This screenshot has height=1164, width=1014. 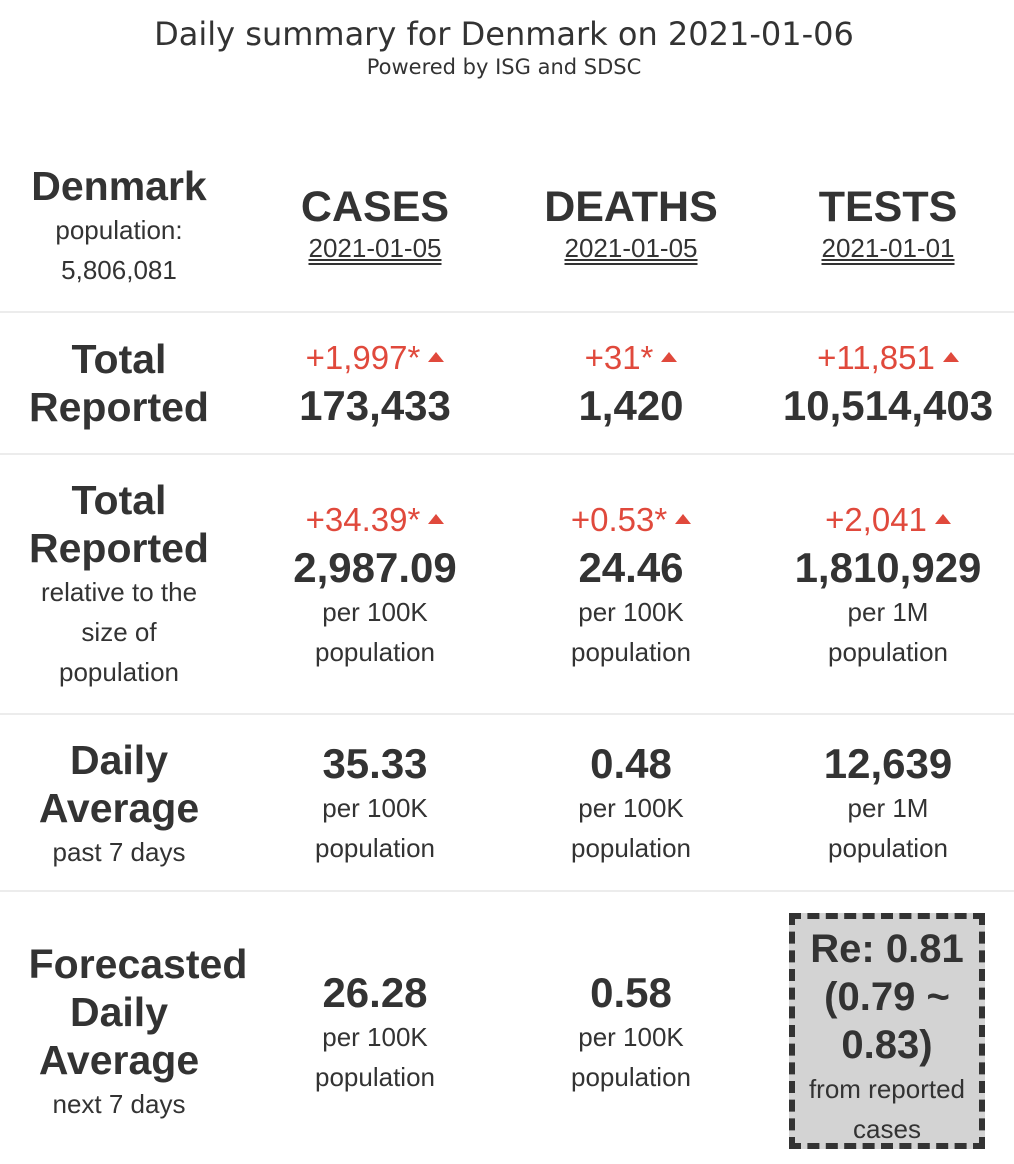 What do you see at coordinates (375, 207) in the screenshot?
I see `column-title: CASES` at bounding box center [375, 207].